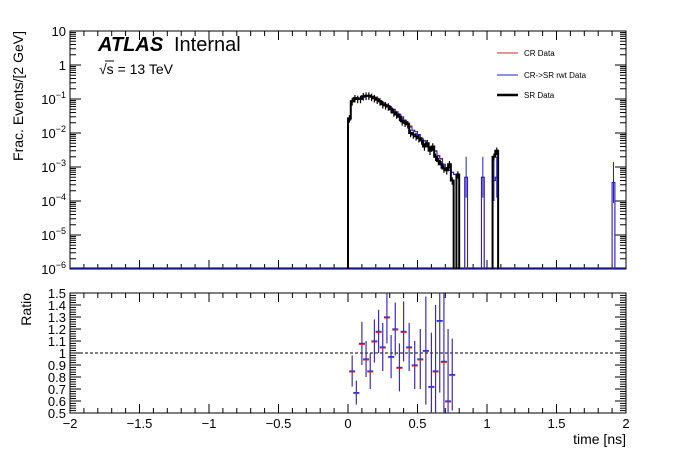  What do you see at coordinates (140, 423) in the screenshot?
I see `x-tick-label: −1.5` at bounding box center [140, 423].